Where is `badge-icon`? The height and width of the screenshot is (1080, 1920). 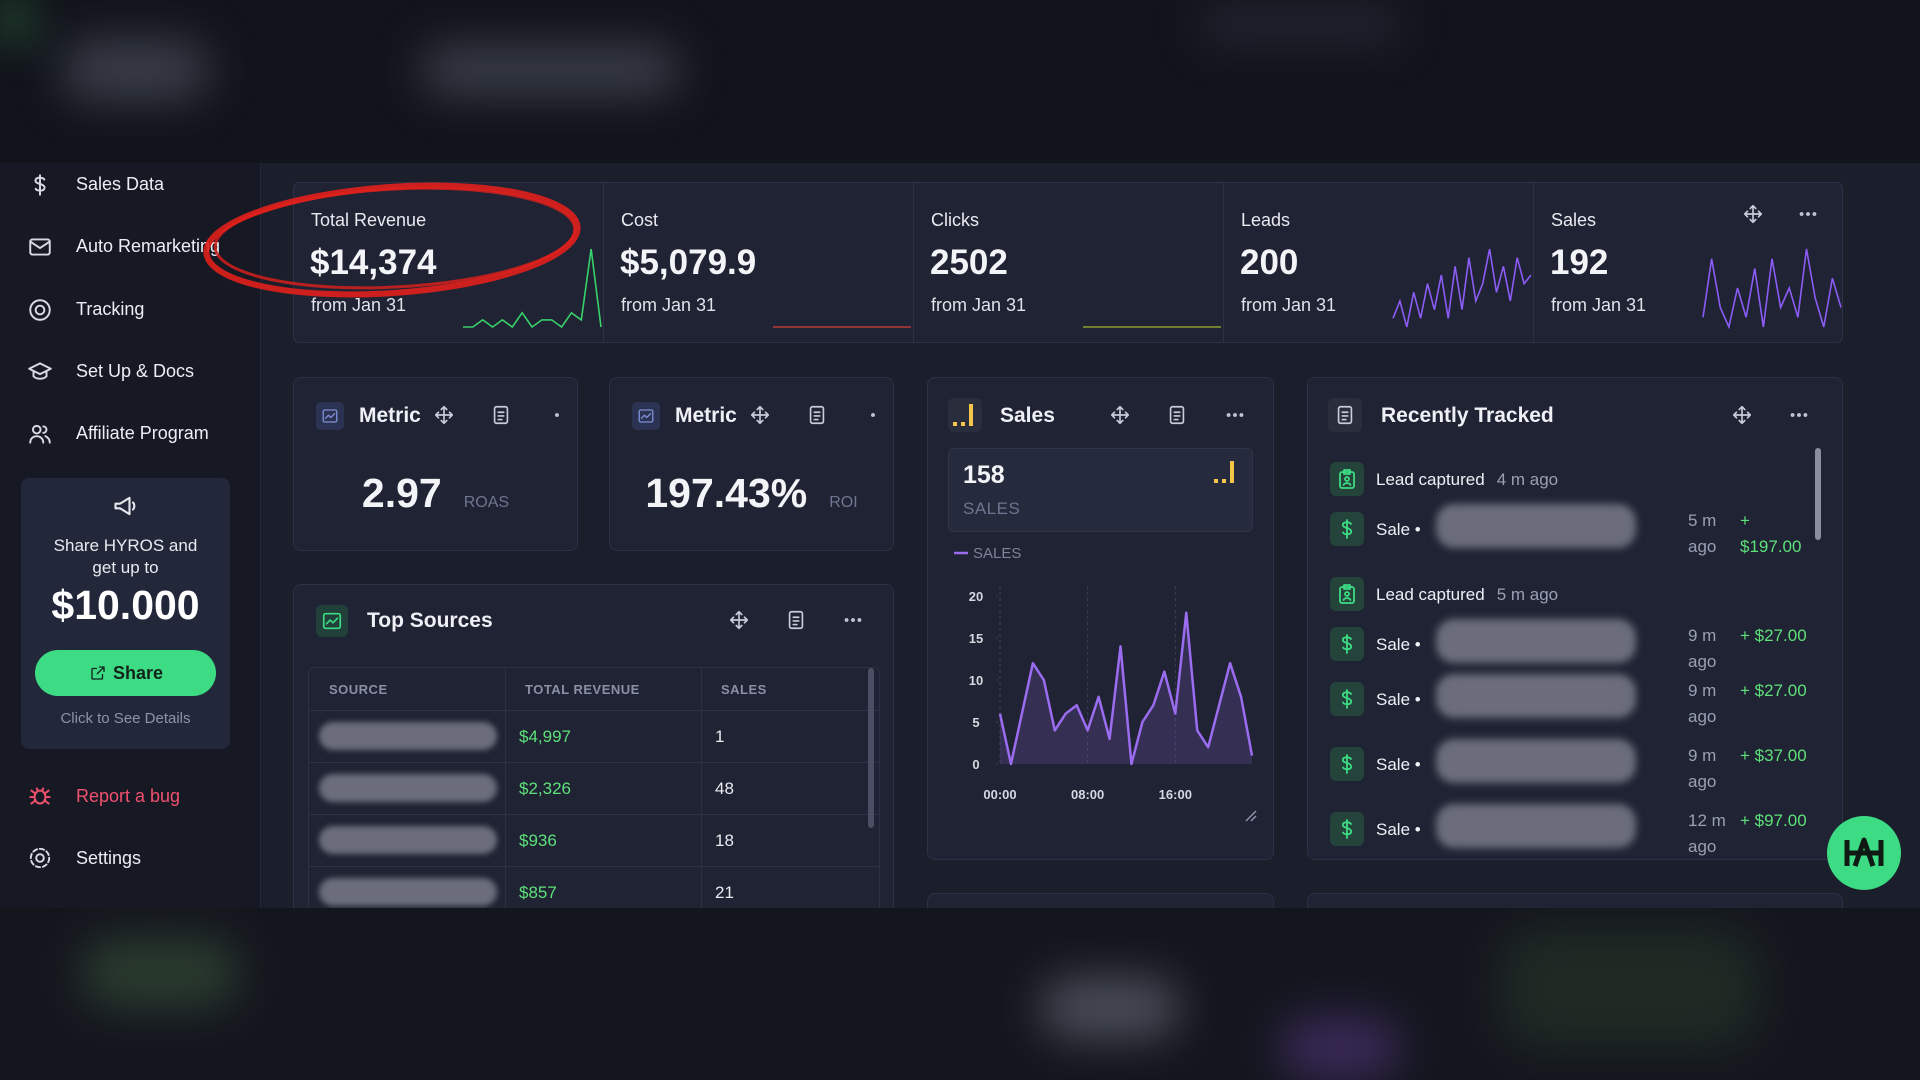 badge-icon is located at coordinates (1347, 594).